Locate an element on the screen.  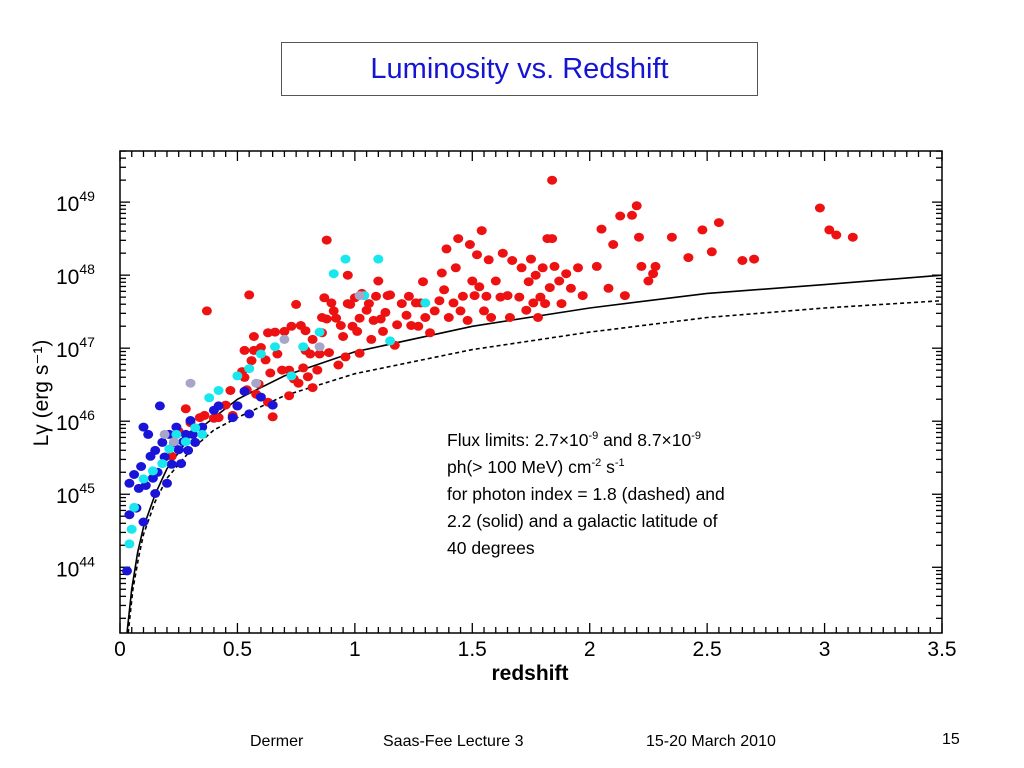
x-tick-label: 1.5 is located at coordinates (472, 649).